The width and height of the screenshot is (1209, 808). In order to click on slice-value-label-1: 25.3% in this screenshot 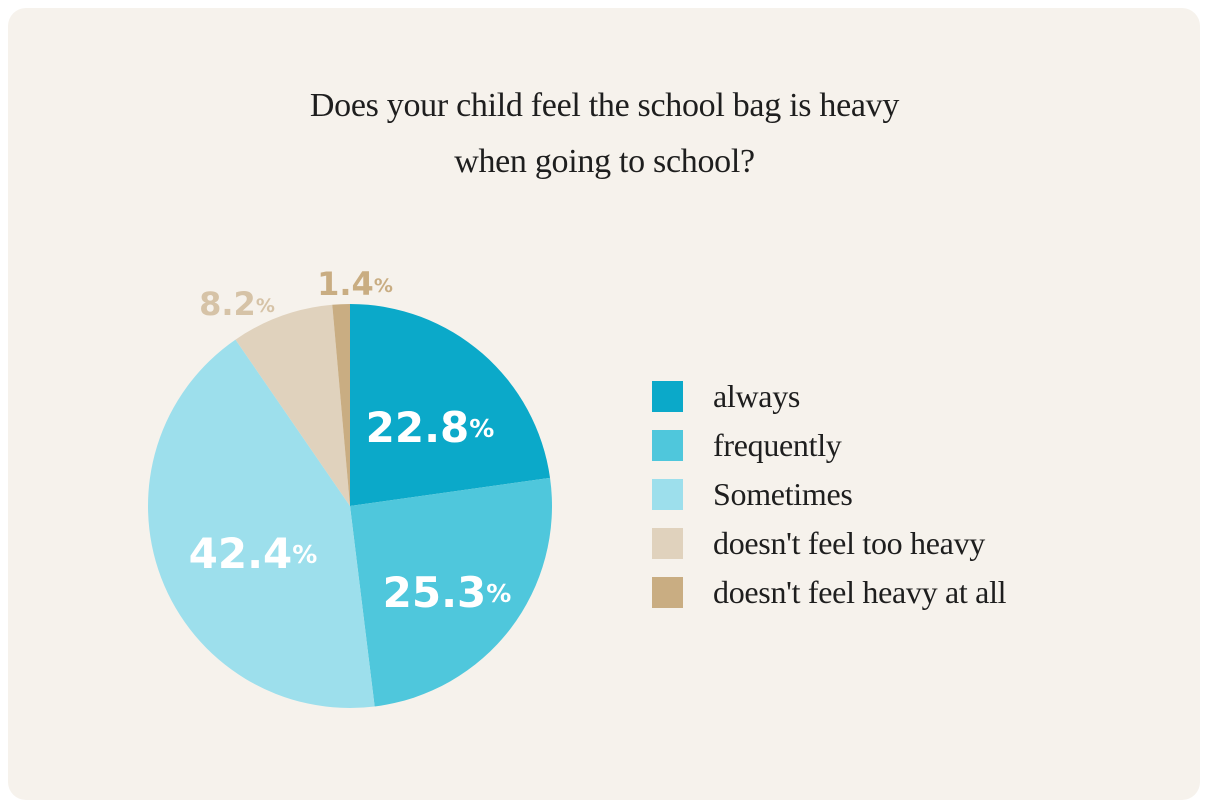, I will do `click(447, 592)`.